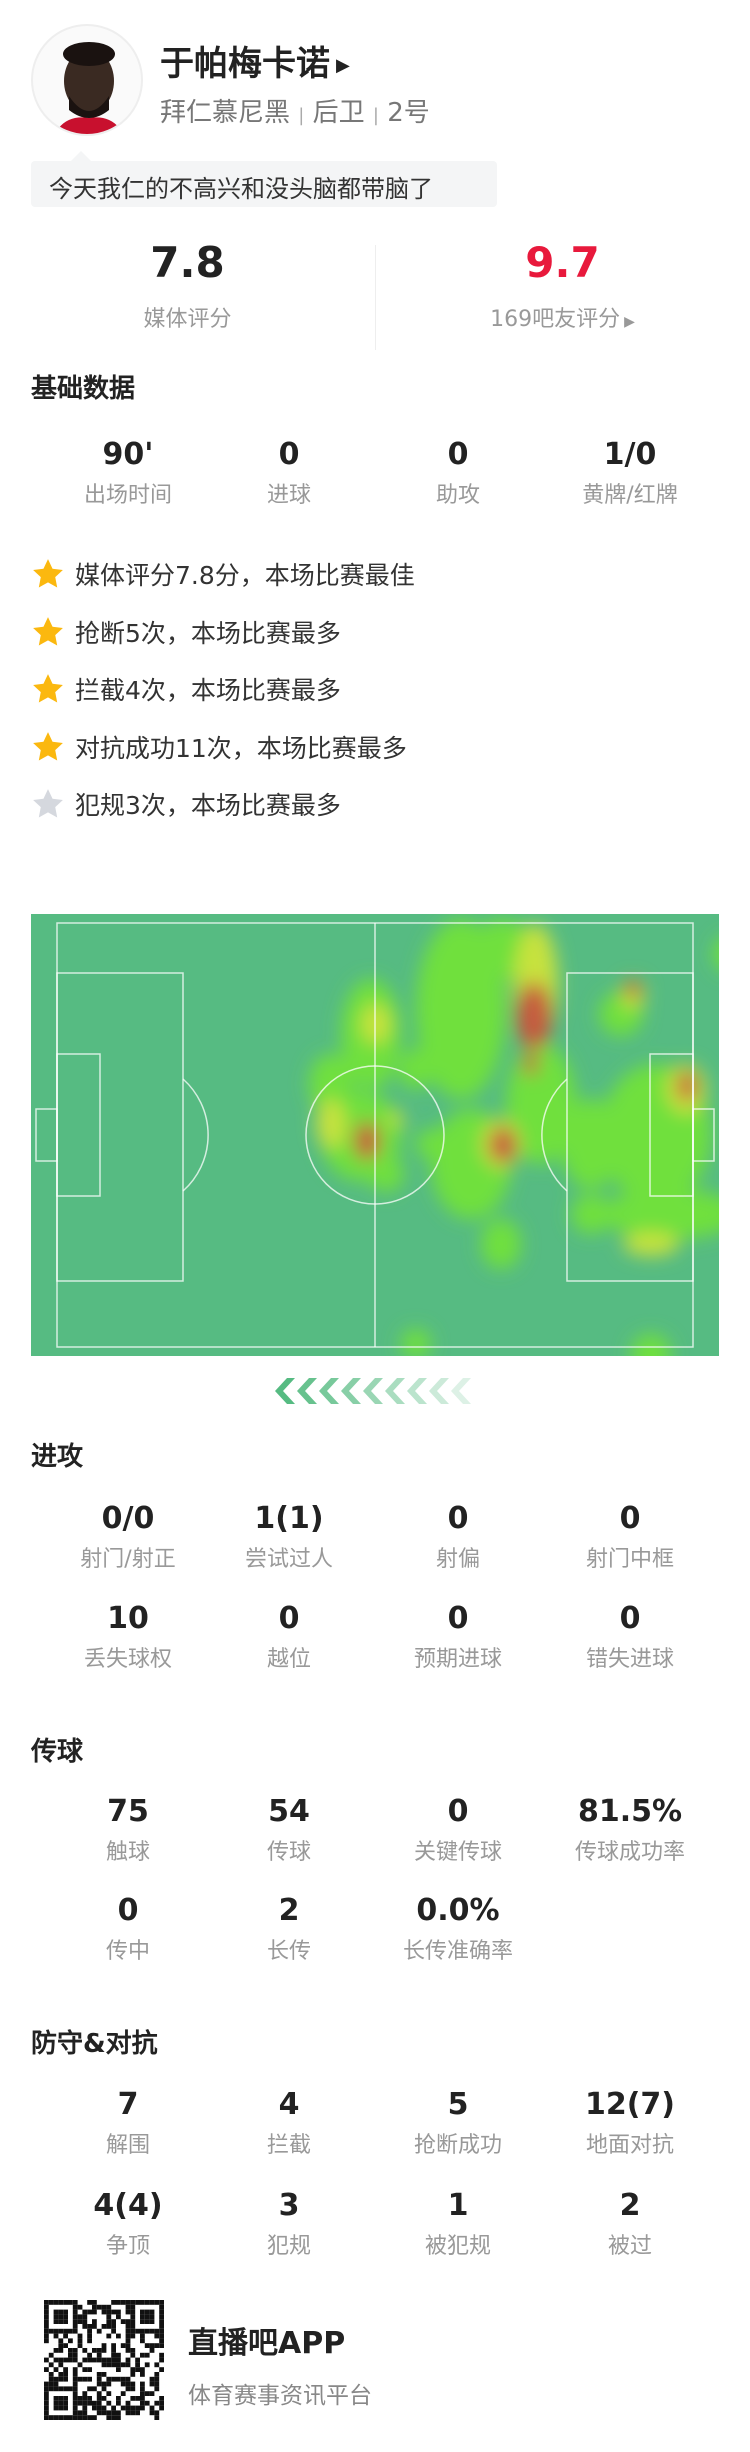 The height and width of the screenshot is (2452, 750). What do you see at coordinates (127, 2145) in the screenshot?
I see `stat-label: 解围` at bounding box center [127, 2145].